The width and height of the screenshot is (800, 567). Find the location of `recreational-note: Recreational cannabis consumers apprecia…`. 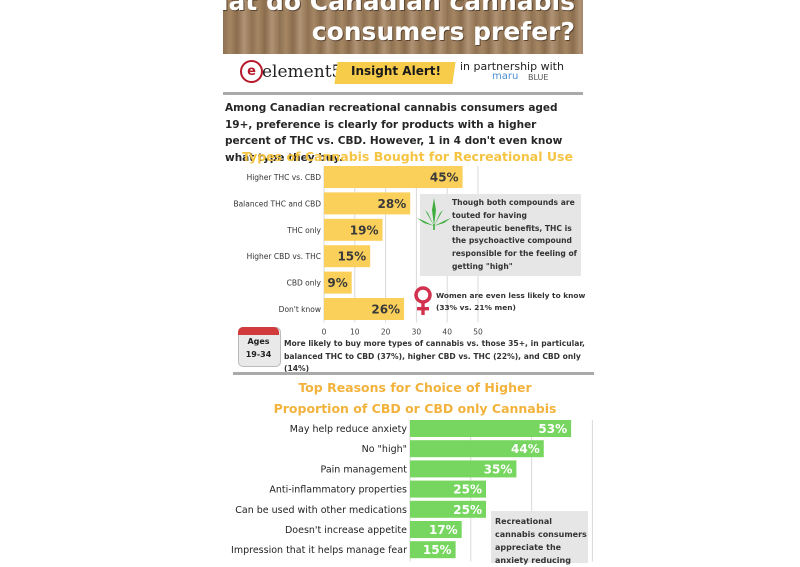

recreational-note: Recreational cannabis consumers apprecia… is located at coordinates (541, 541).